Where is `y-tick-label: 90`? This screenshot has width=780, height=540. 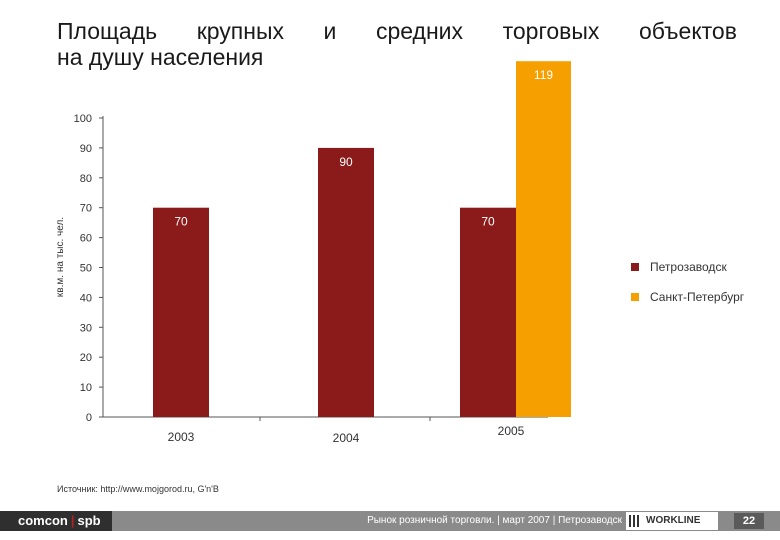 y-tick-label: 90 is located at coordinates (86, 149).